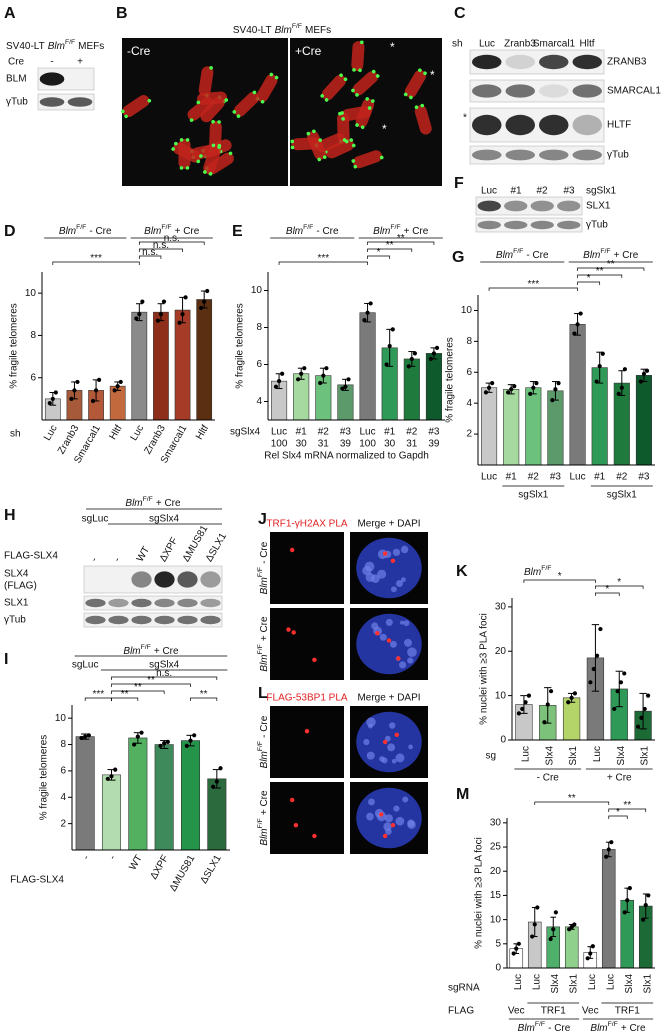  What do you see at coordinates (627, 62) in the screenshot?
I see `band-label: ZRANB3` at bounding box center [627, 62].